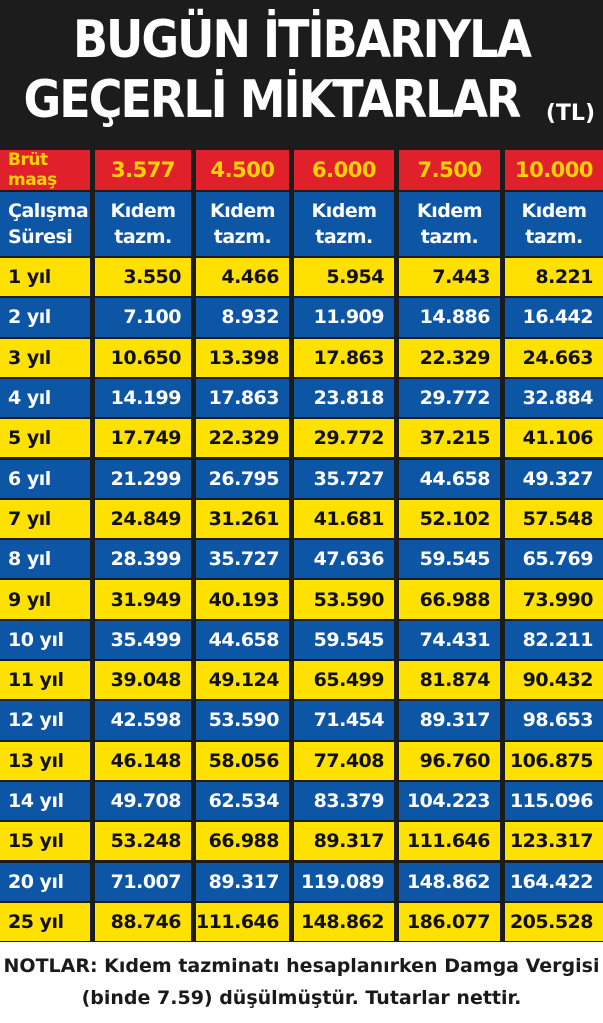 This screenshot has height=1023, width=603. I want to click on value-cell: 17.863, so click(242, 398).